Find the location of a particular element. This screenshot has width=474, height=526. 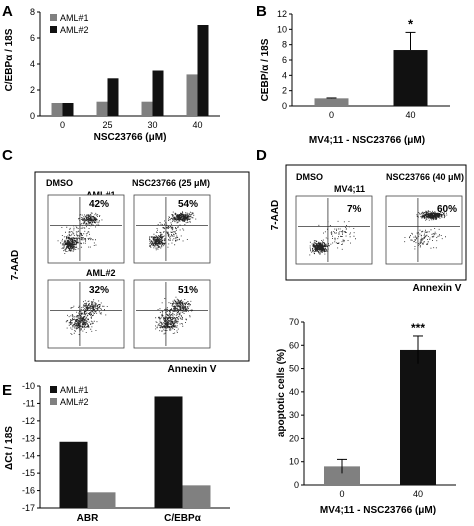

panel-e-legend: AML#1 AML#2 is located at coordinates (69, 396).